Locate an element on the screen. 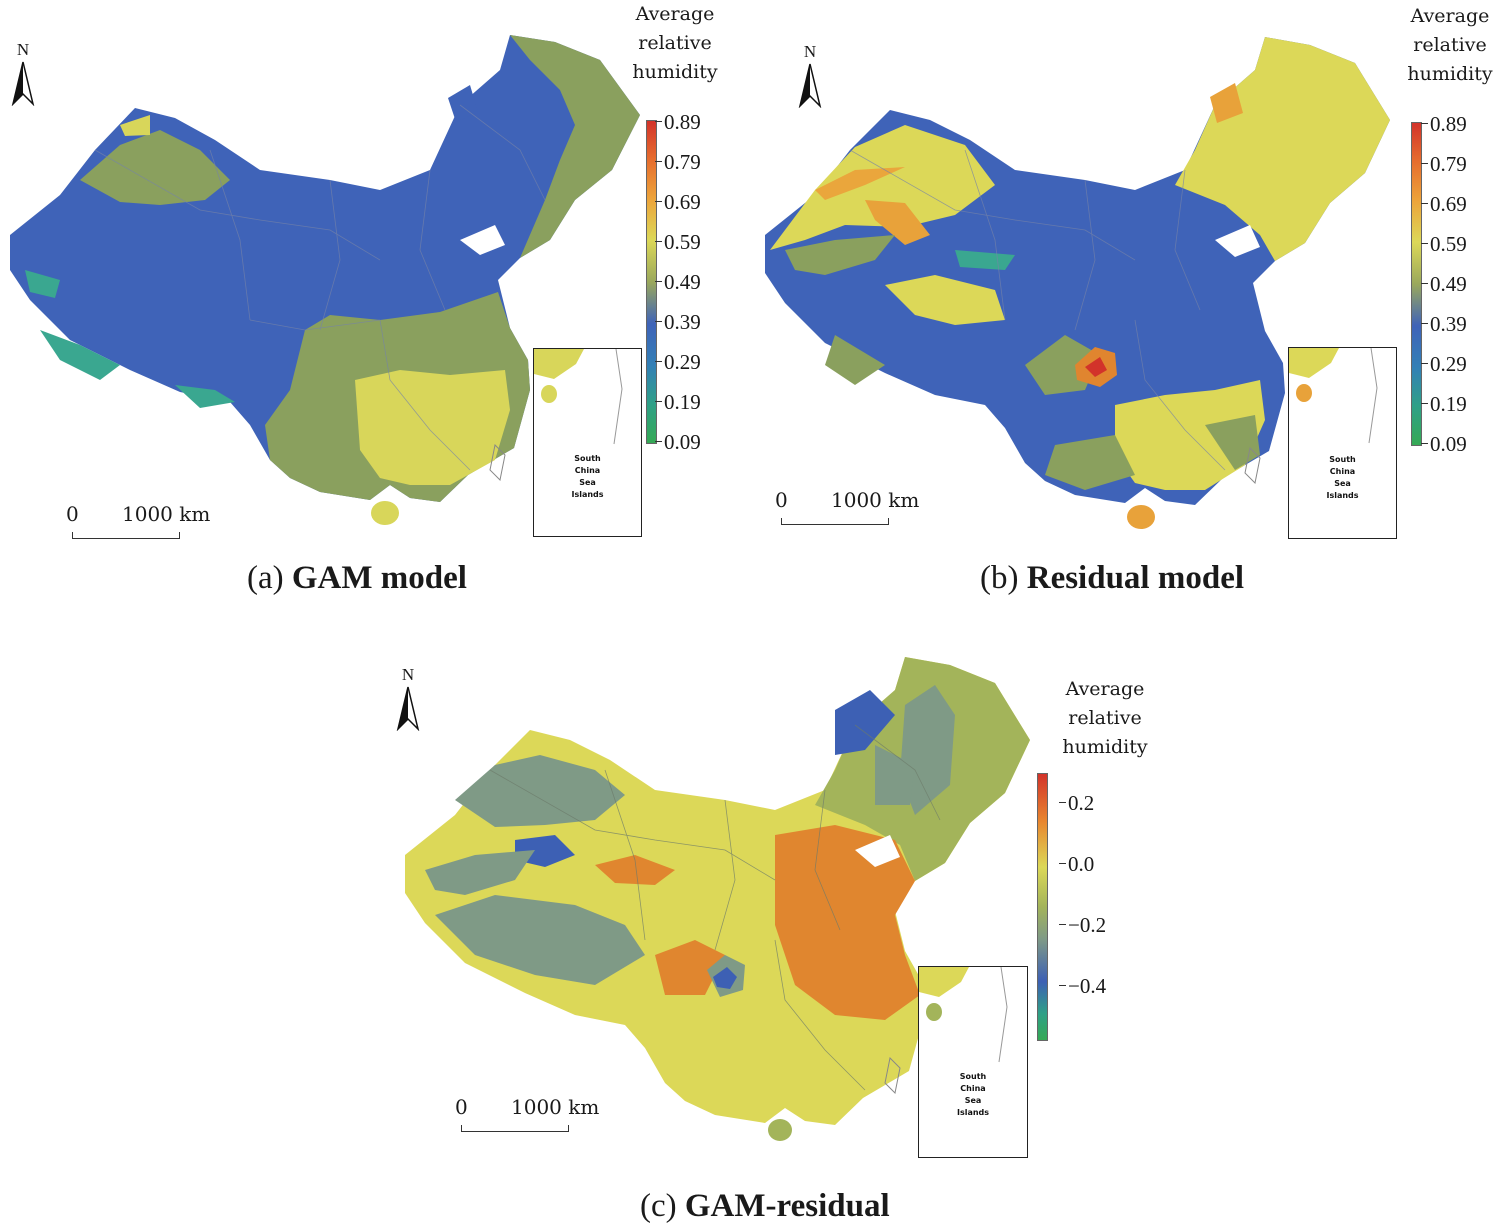 The width and height of the screenshot is (1505, 1229). legend-title-b: Average relative humidity is located at coordinates (1450, 45).